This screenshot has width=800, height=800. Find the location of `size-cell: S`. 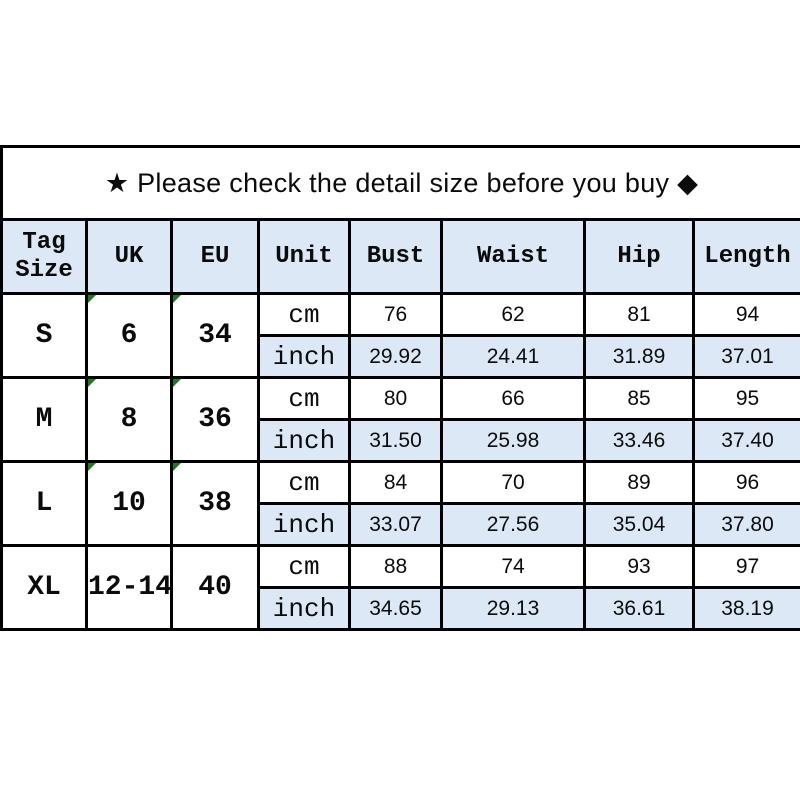

size-cell: S is located at coordinates (44, 335).